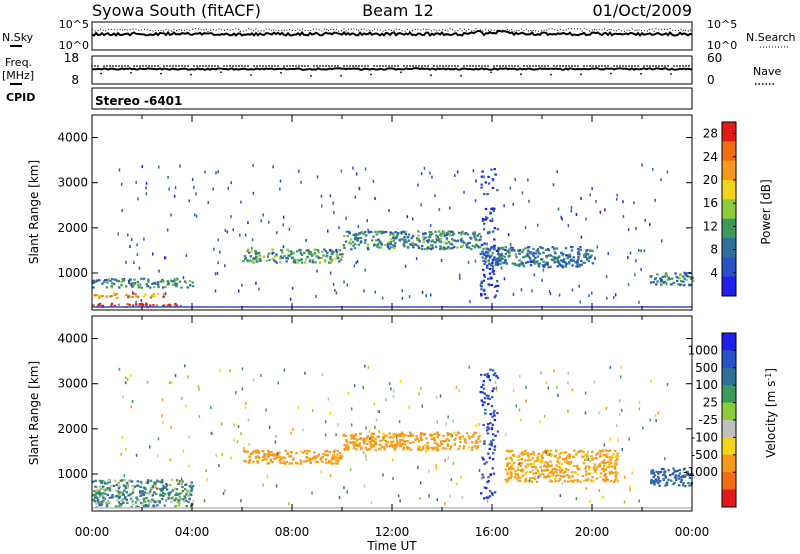  What do you see at coordinates (391, 546) in the screenshot?
I see `time-axis-label: Time UT` at bounding box center [391, 546].